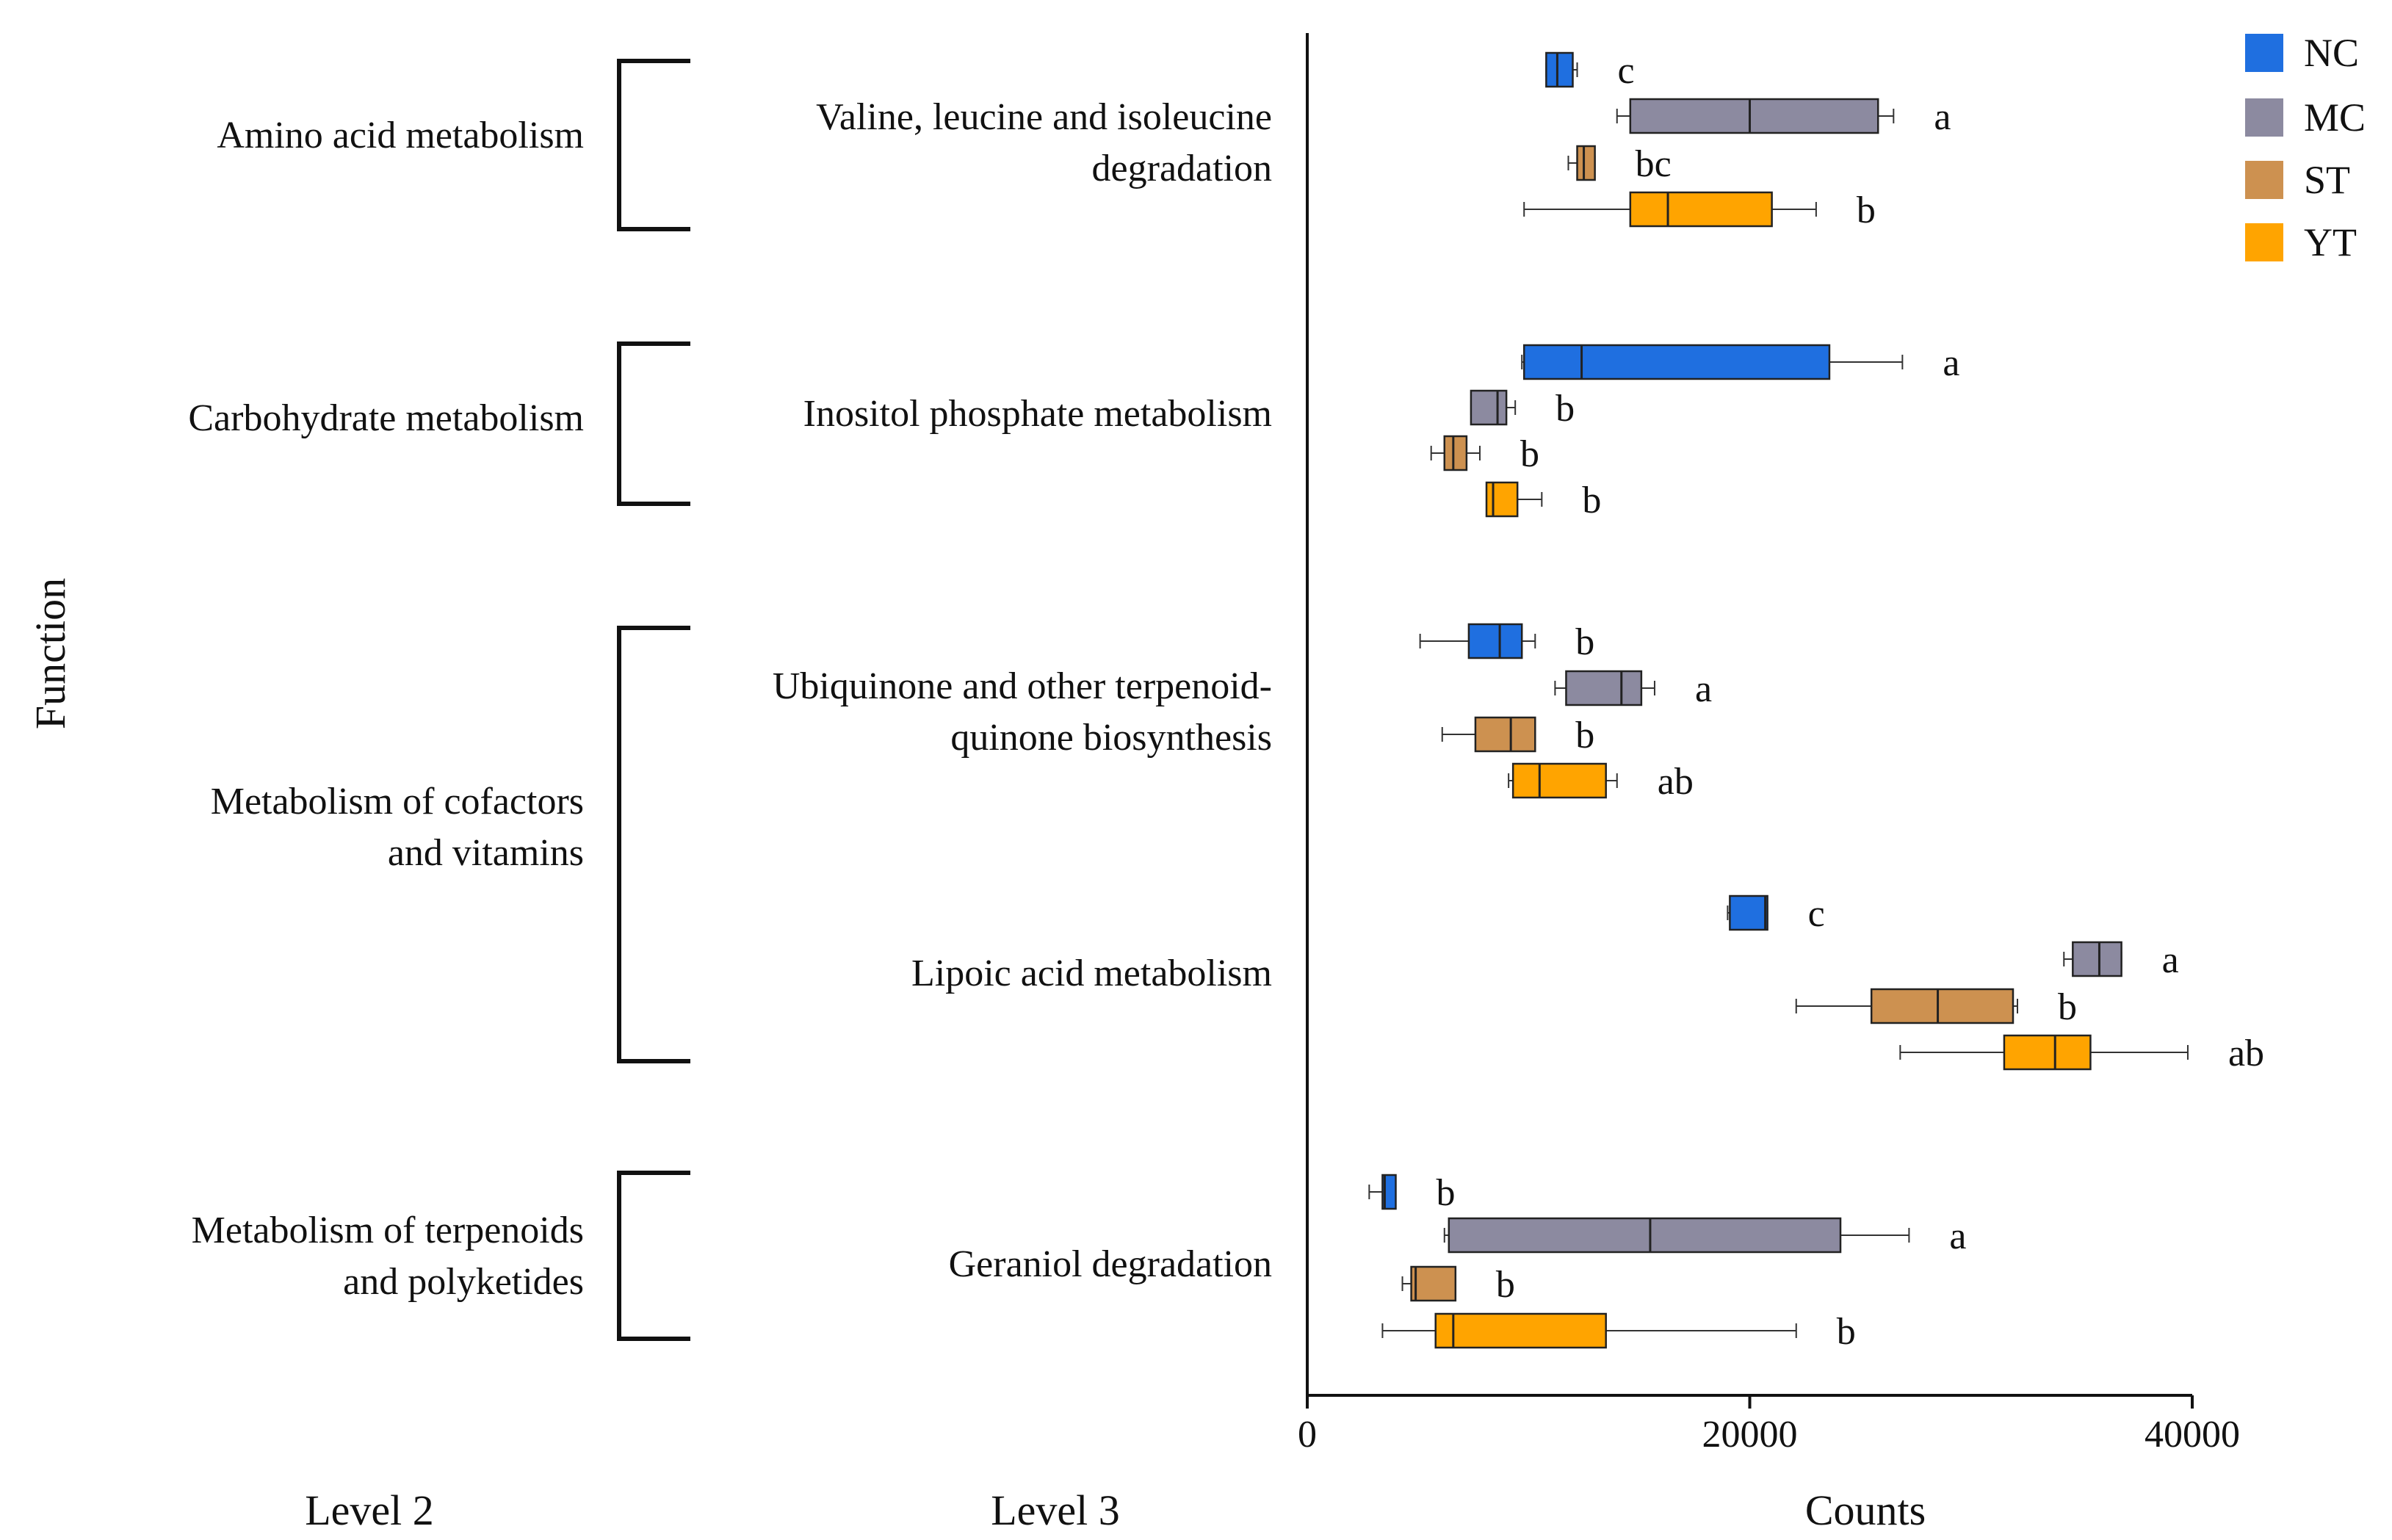 The width and height of the screenshot is (2392, 1540). What do you see at coordinates (401, 135) in the screenshot?
I see `level2-label: Amino acid metabolism` at bounding box center [401, 135].